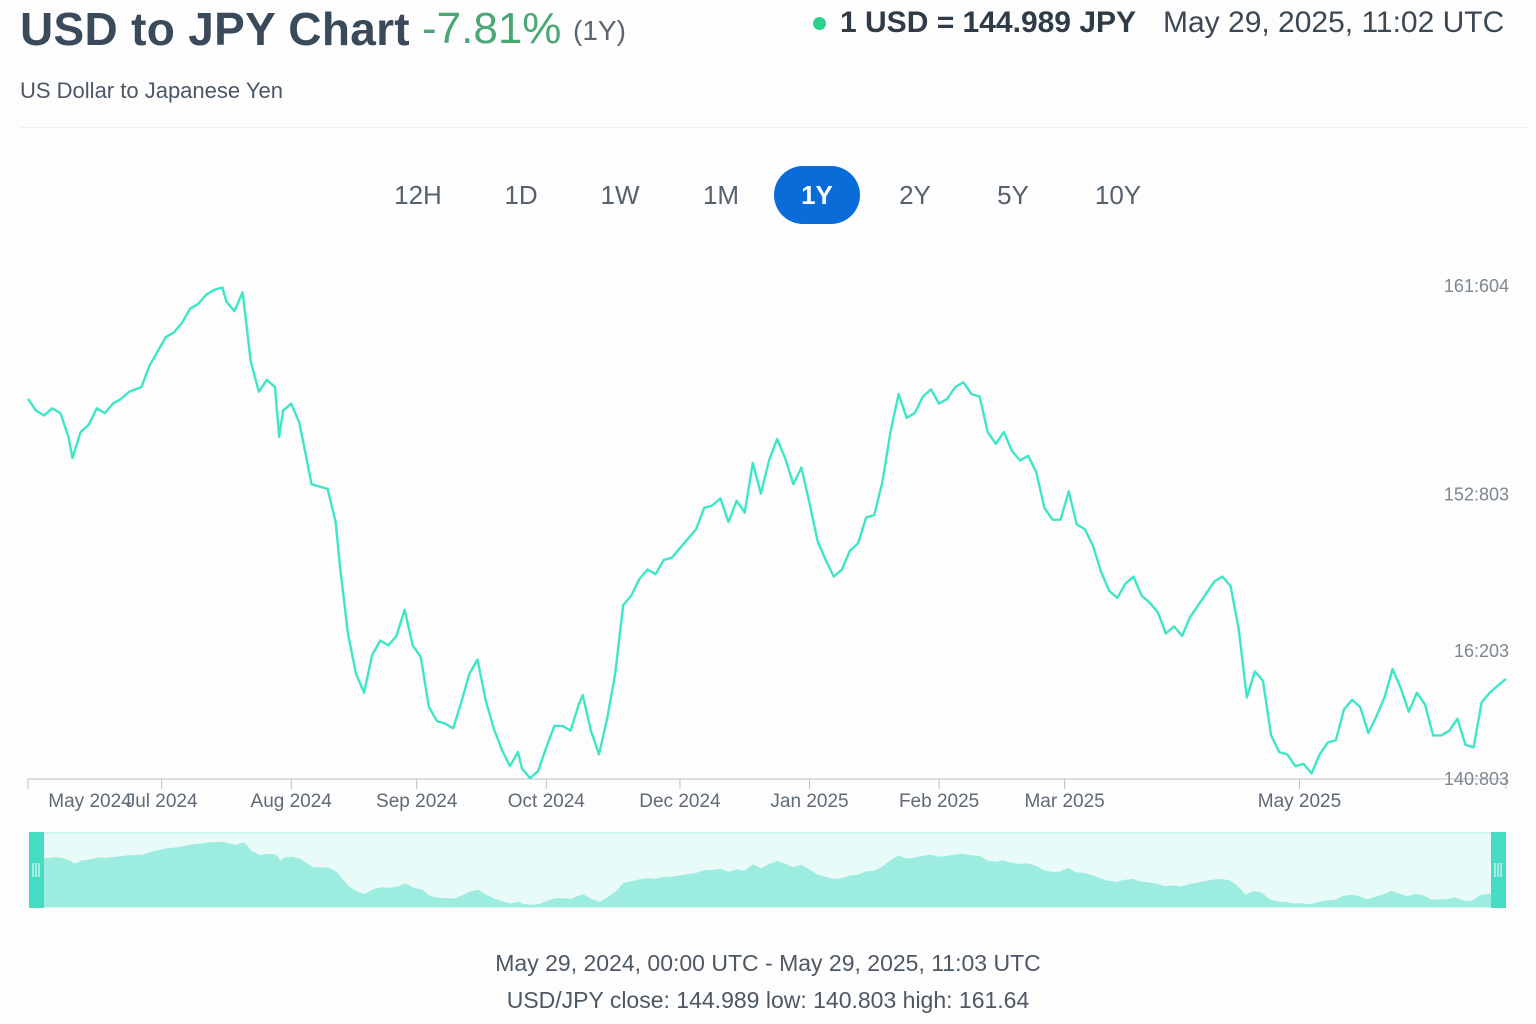 This screenshot has height=1024, width=1536. What do you see at coordinates (809, 801) in the screenshot?
I see `x-tick-label: Jan 2025` at bounding box center [809, 801].